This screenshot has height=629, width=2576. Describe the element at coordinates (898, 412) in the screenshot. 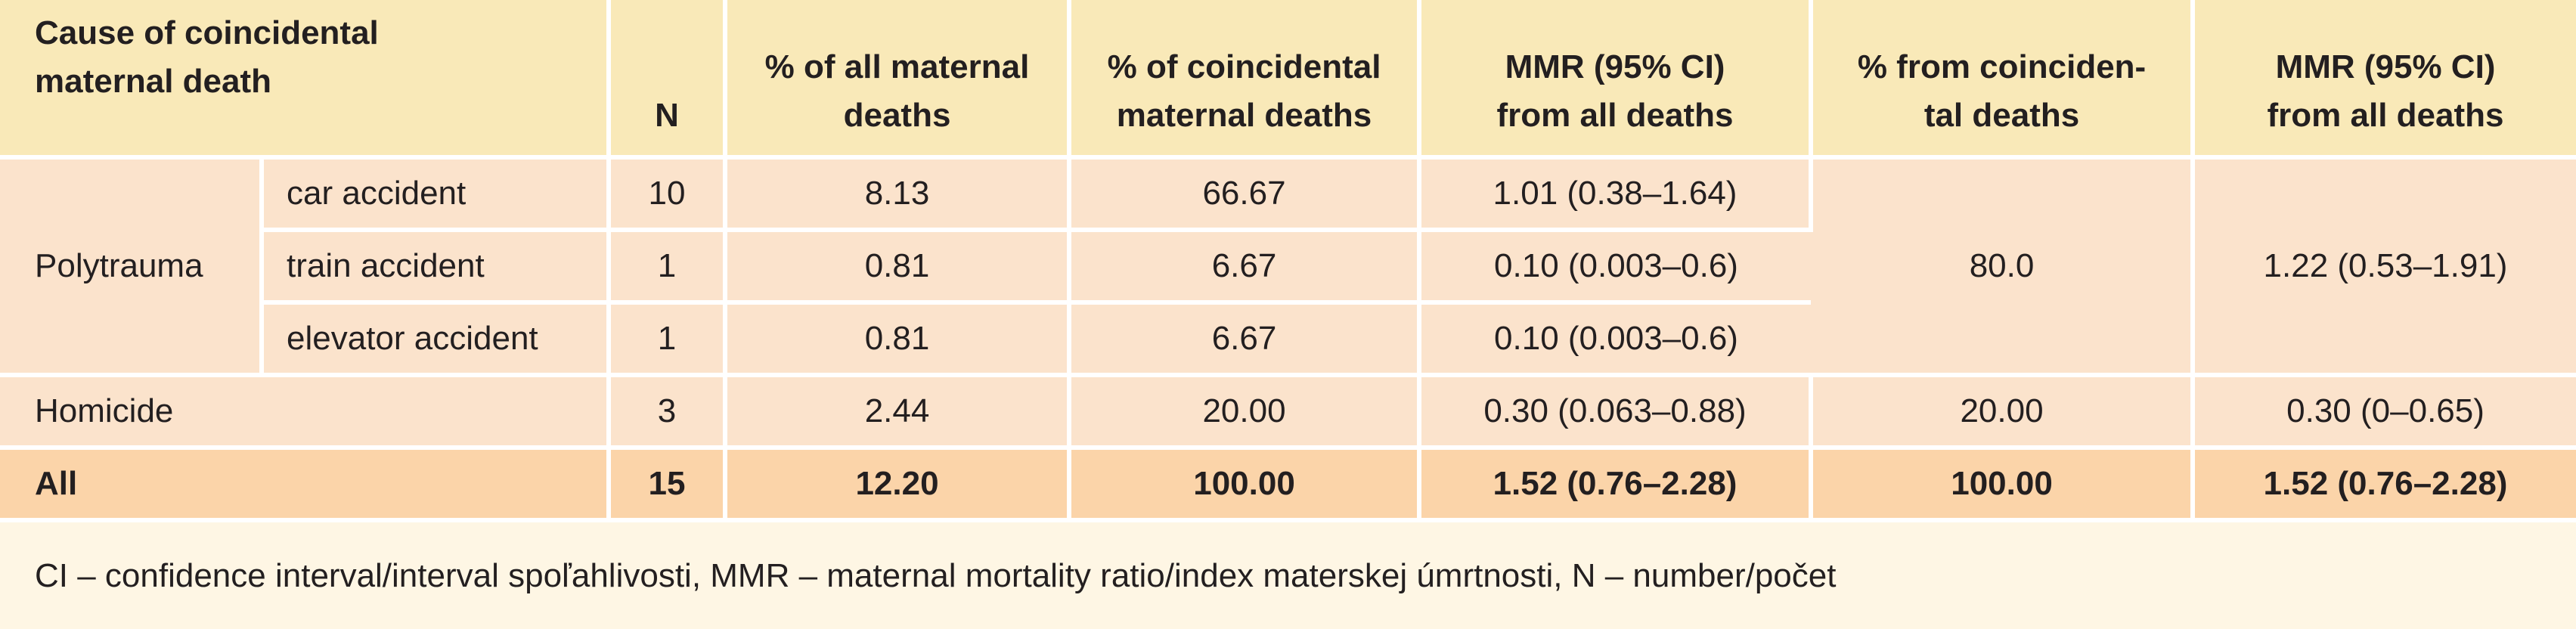

I see `pct-all-cell: 2.44` at that location.